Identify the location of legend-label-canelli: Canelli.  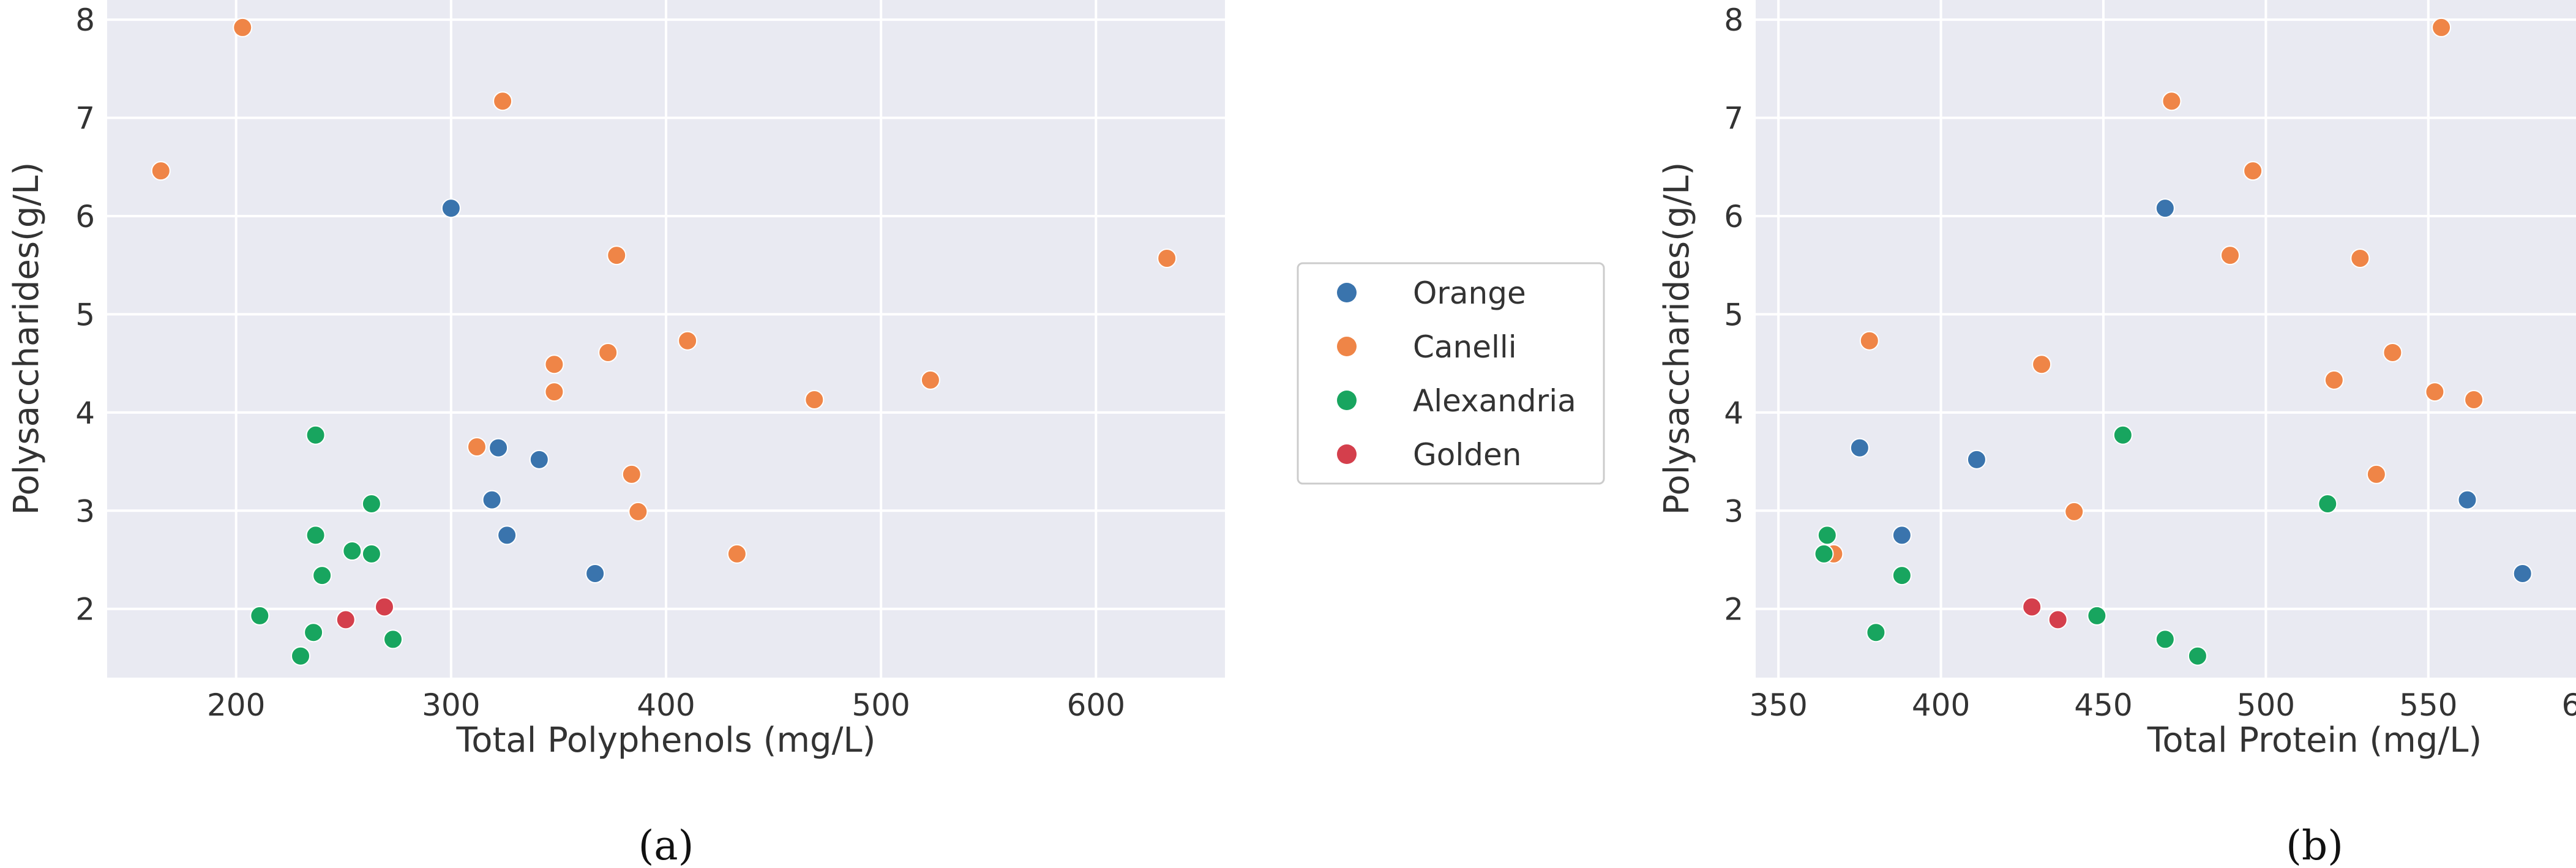
(1465, 347).